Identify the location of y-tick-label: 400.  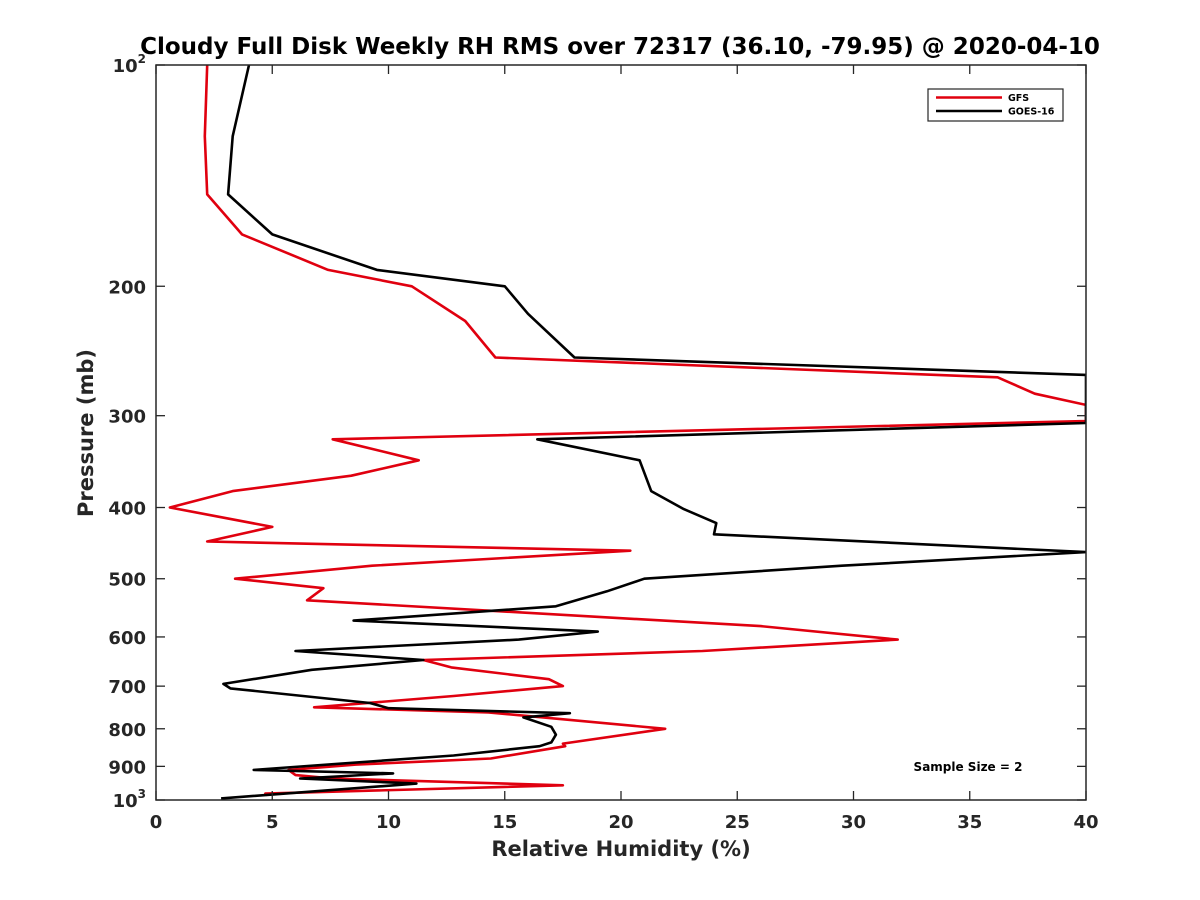
(127, 509).